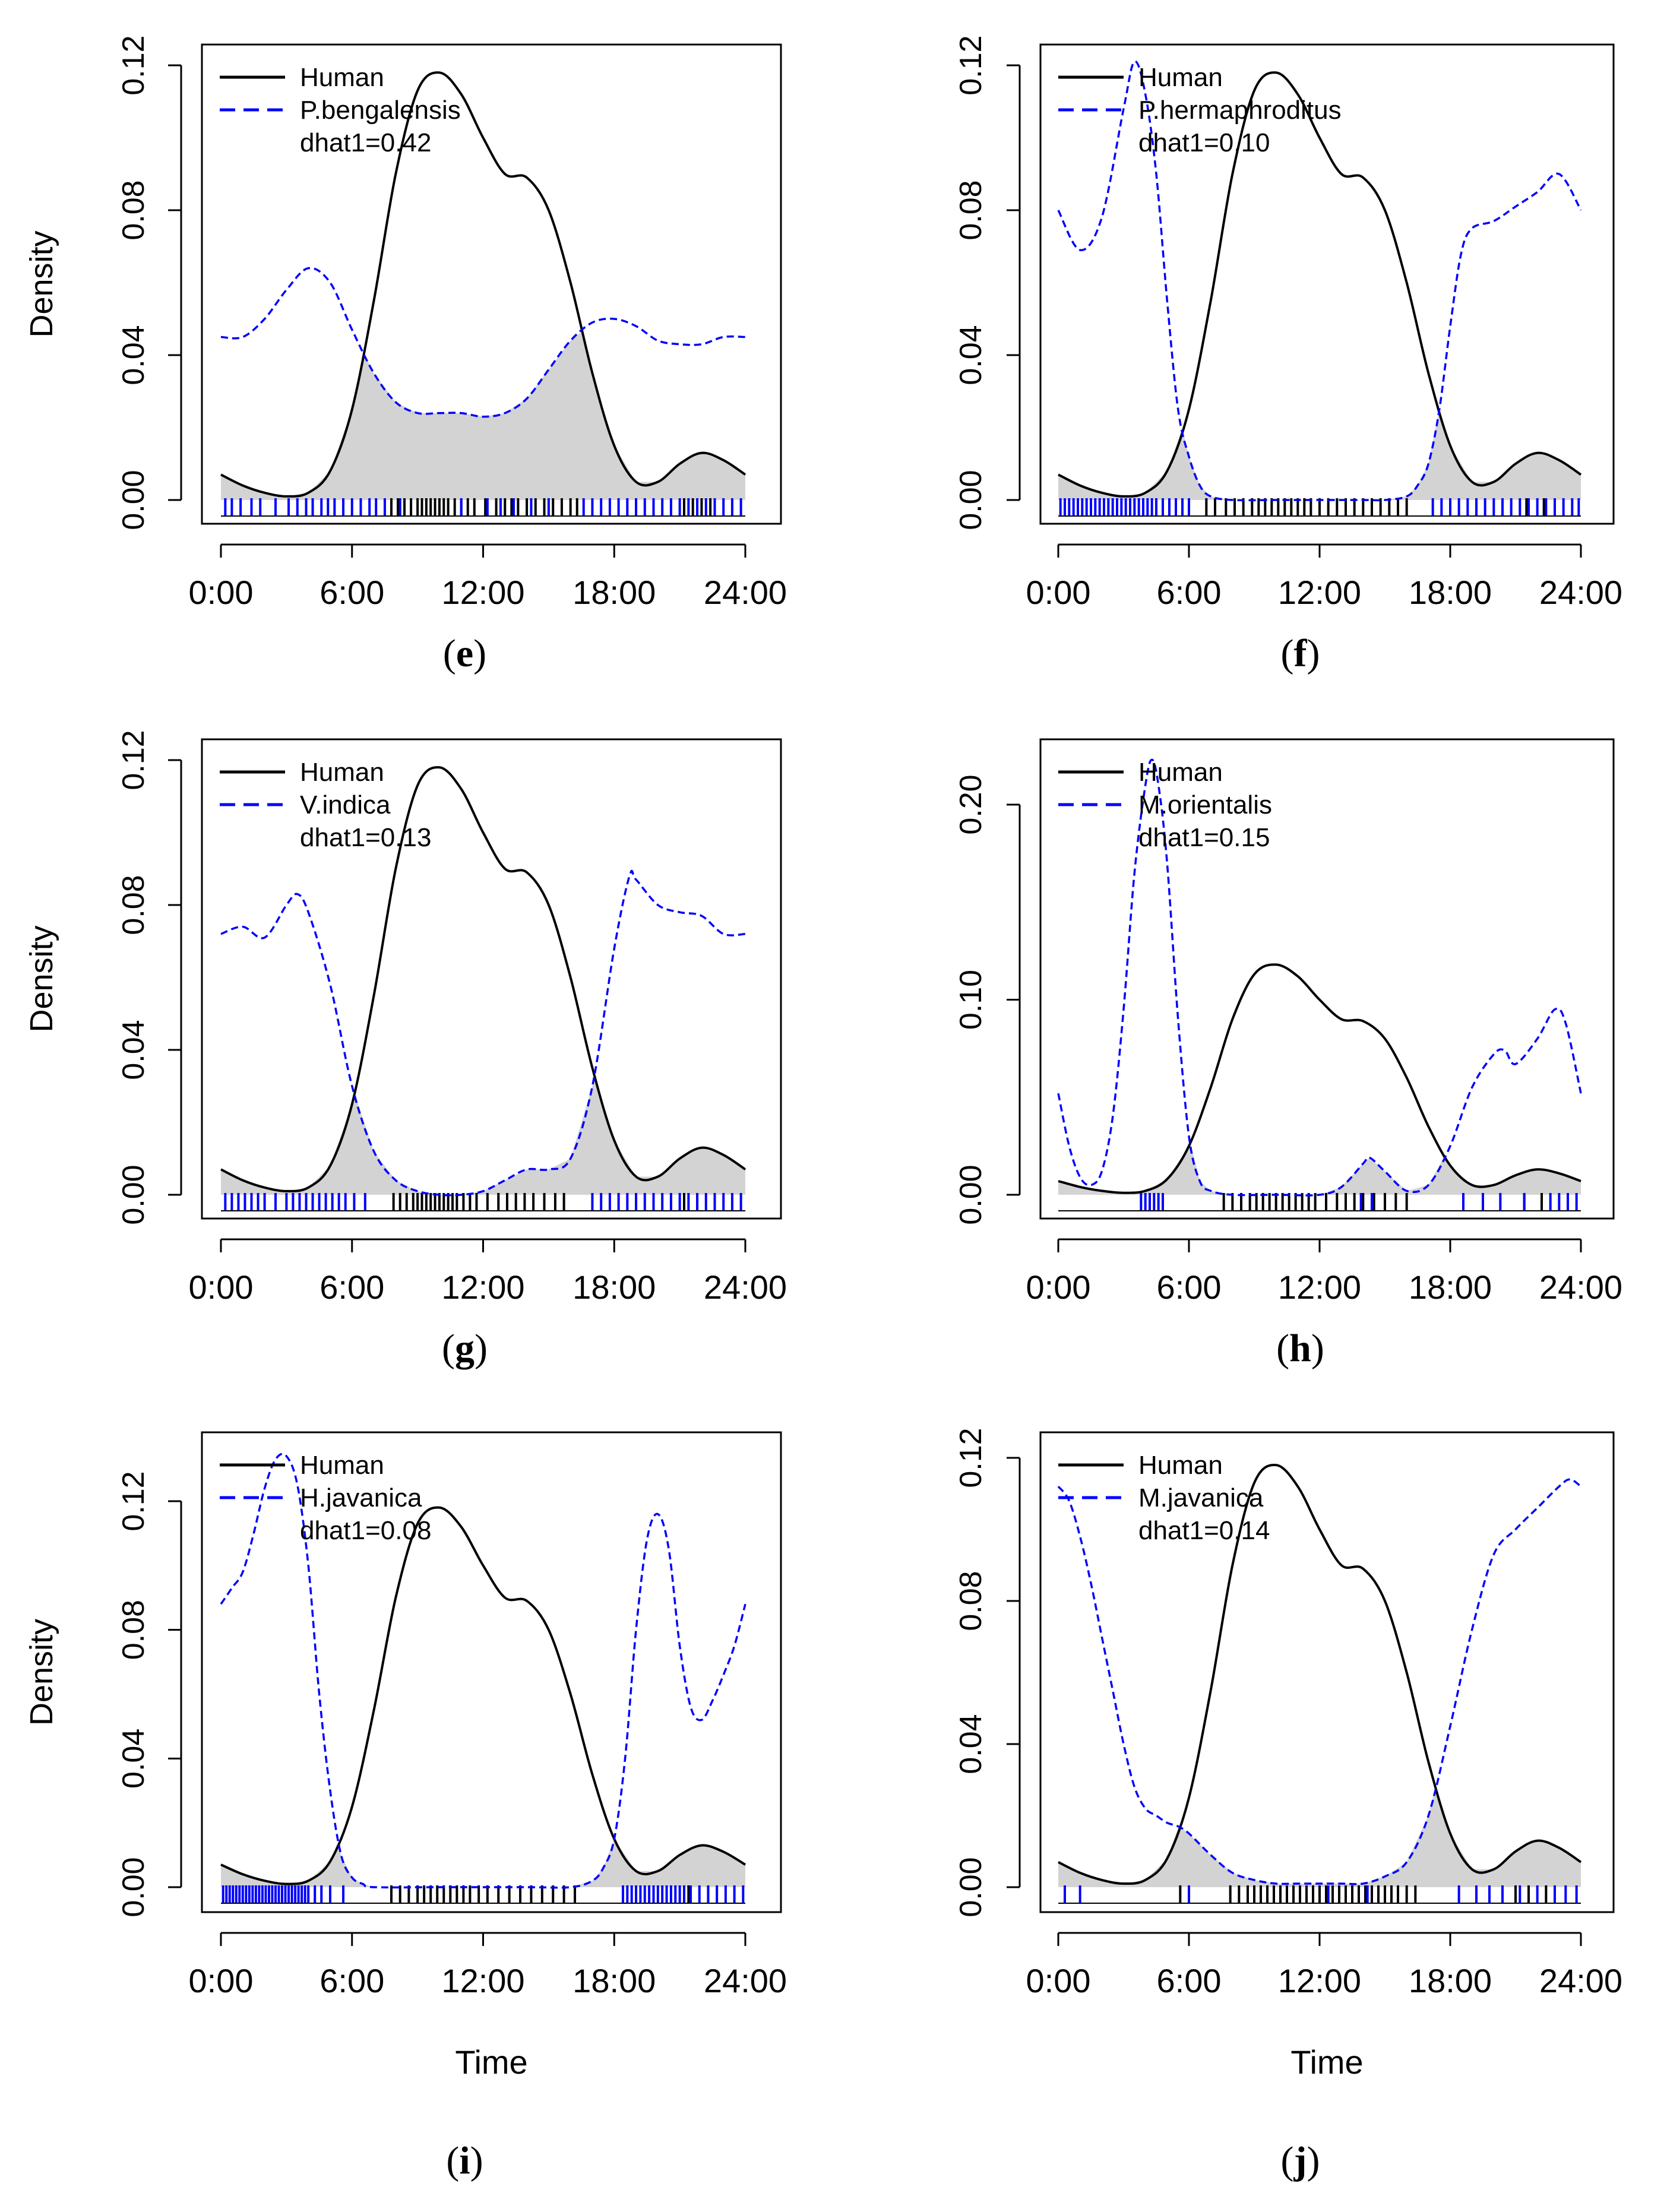  Describe the element at coordinates (1204, 838) in the screenshot. I see `legend-dhat-label: dhat1=0.15` at that location.